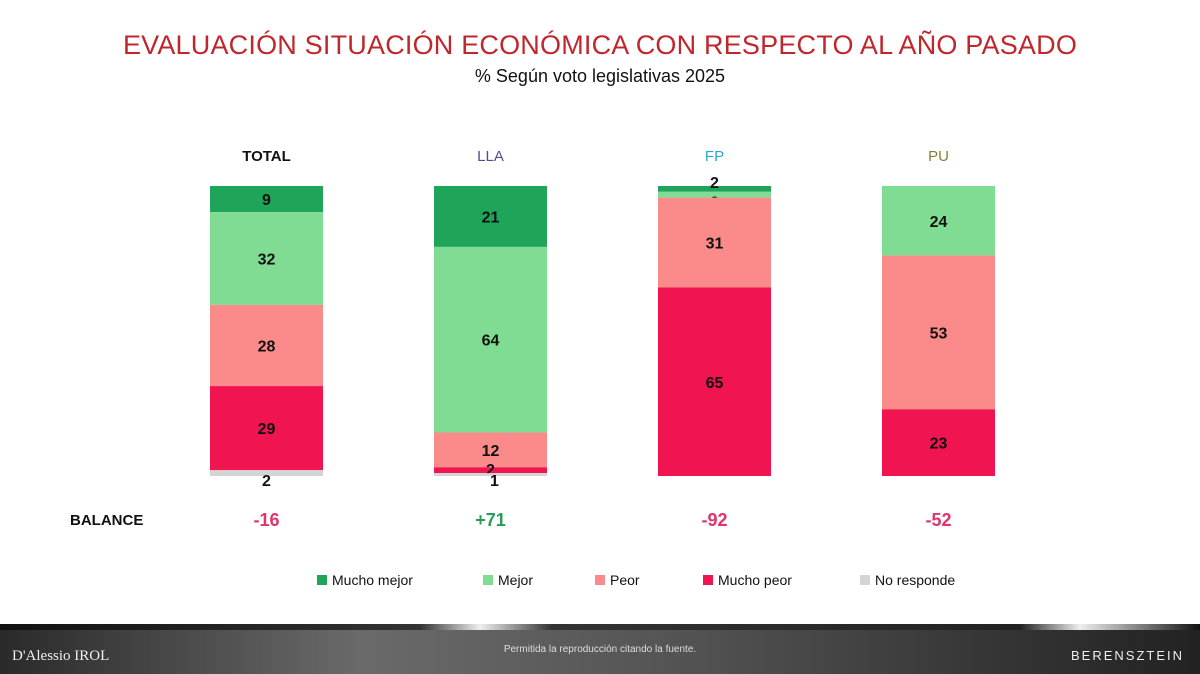 This screenshot has width=1200, height=674. What do you see at coordinates (714, 520) in the screenshot?
I see `balance-value-fp: -92` at bounding box center [714, 520].